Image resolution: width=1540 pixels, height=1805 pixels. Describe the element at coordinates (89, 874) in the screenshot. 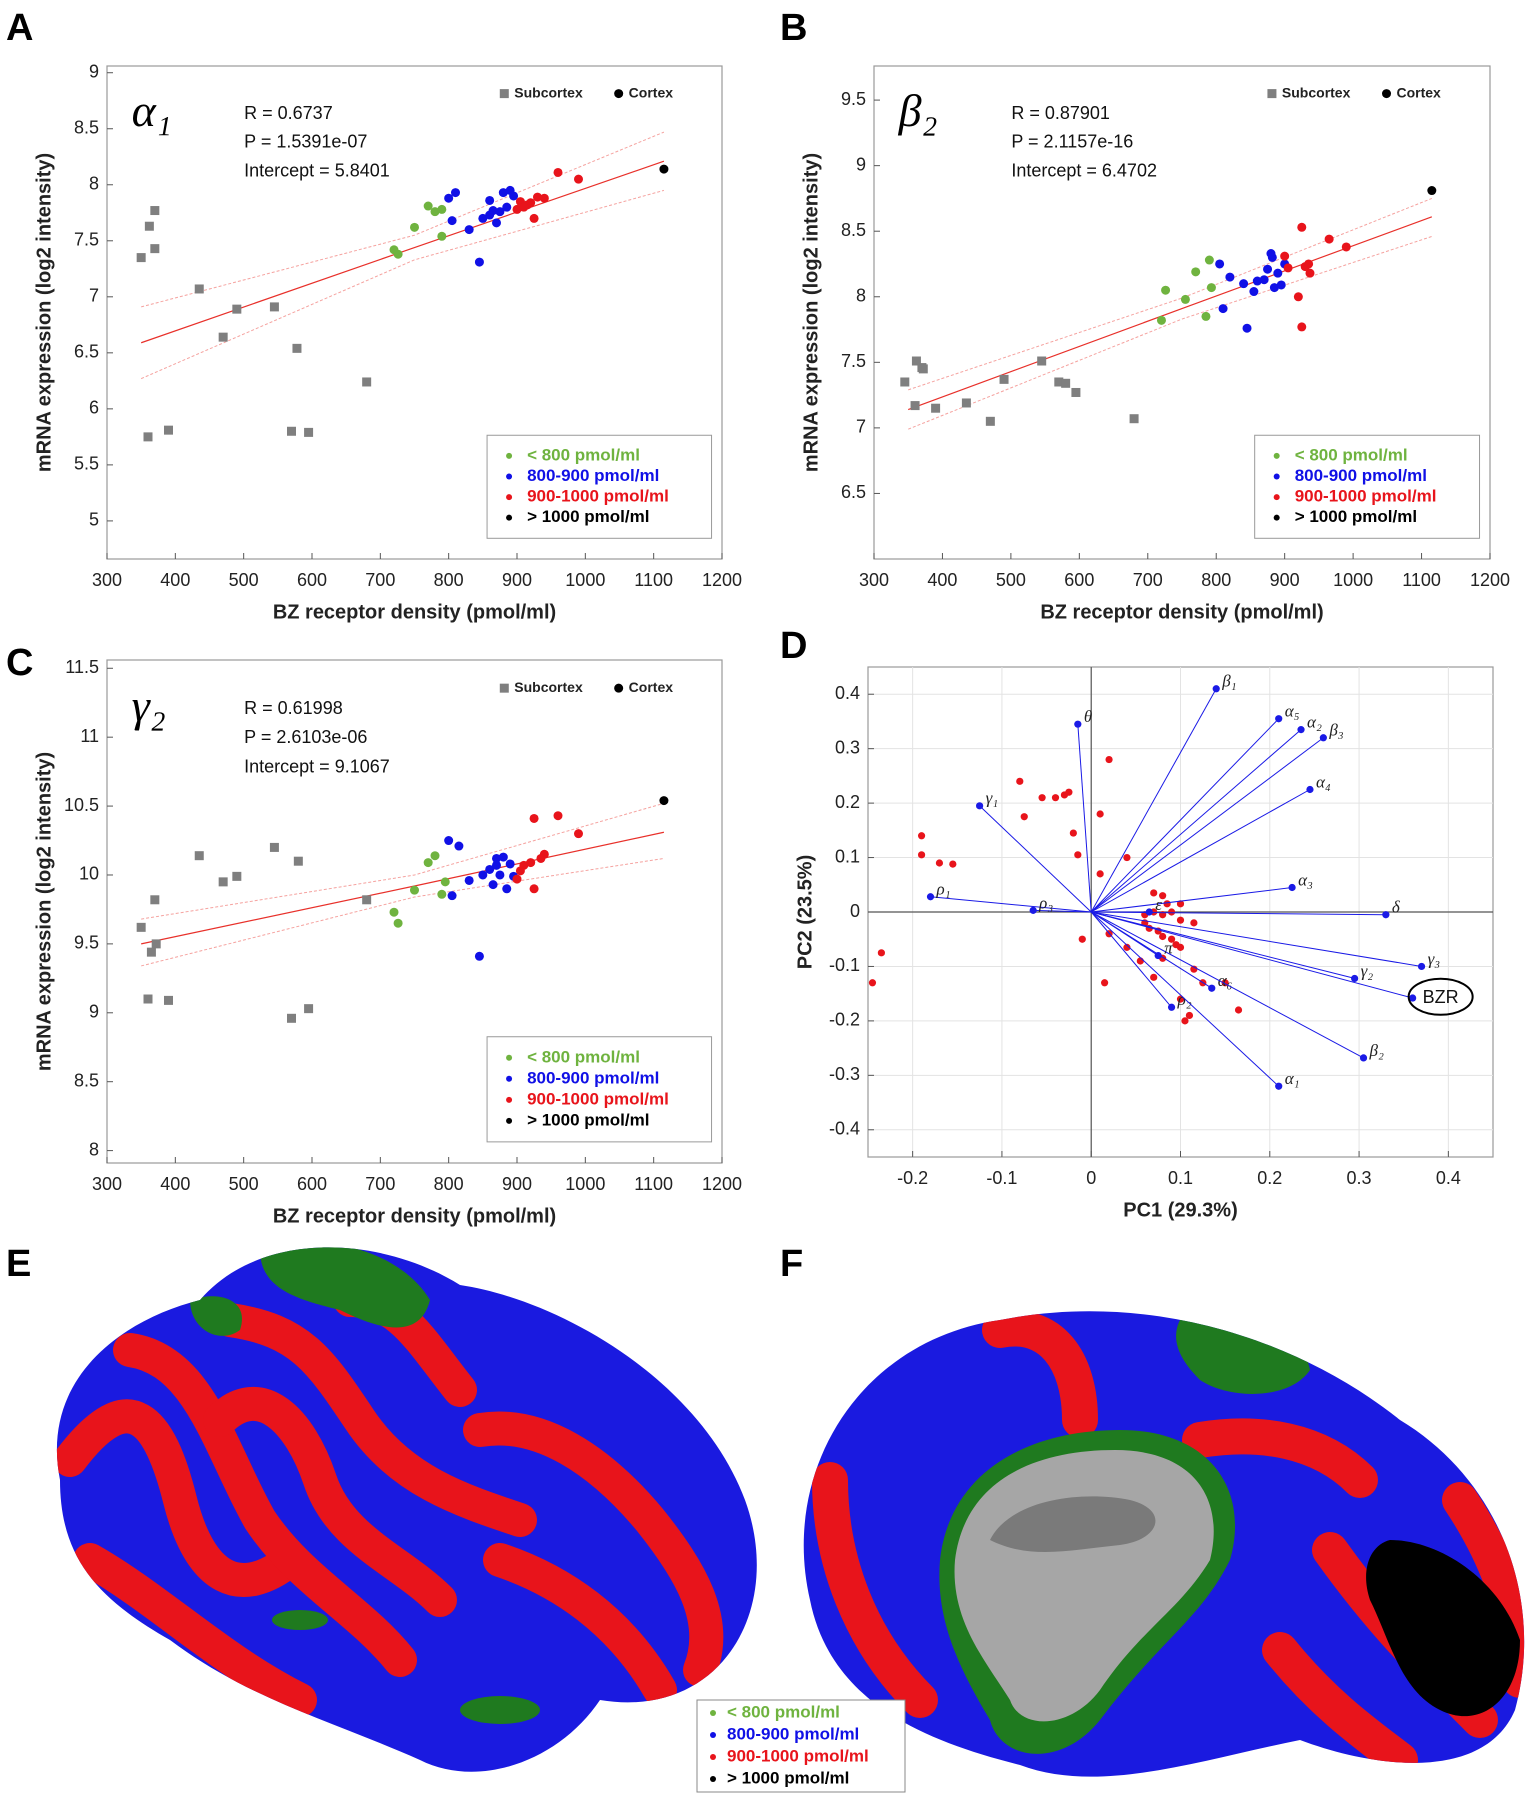

I see `y-tick-label: 10` at that location.